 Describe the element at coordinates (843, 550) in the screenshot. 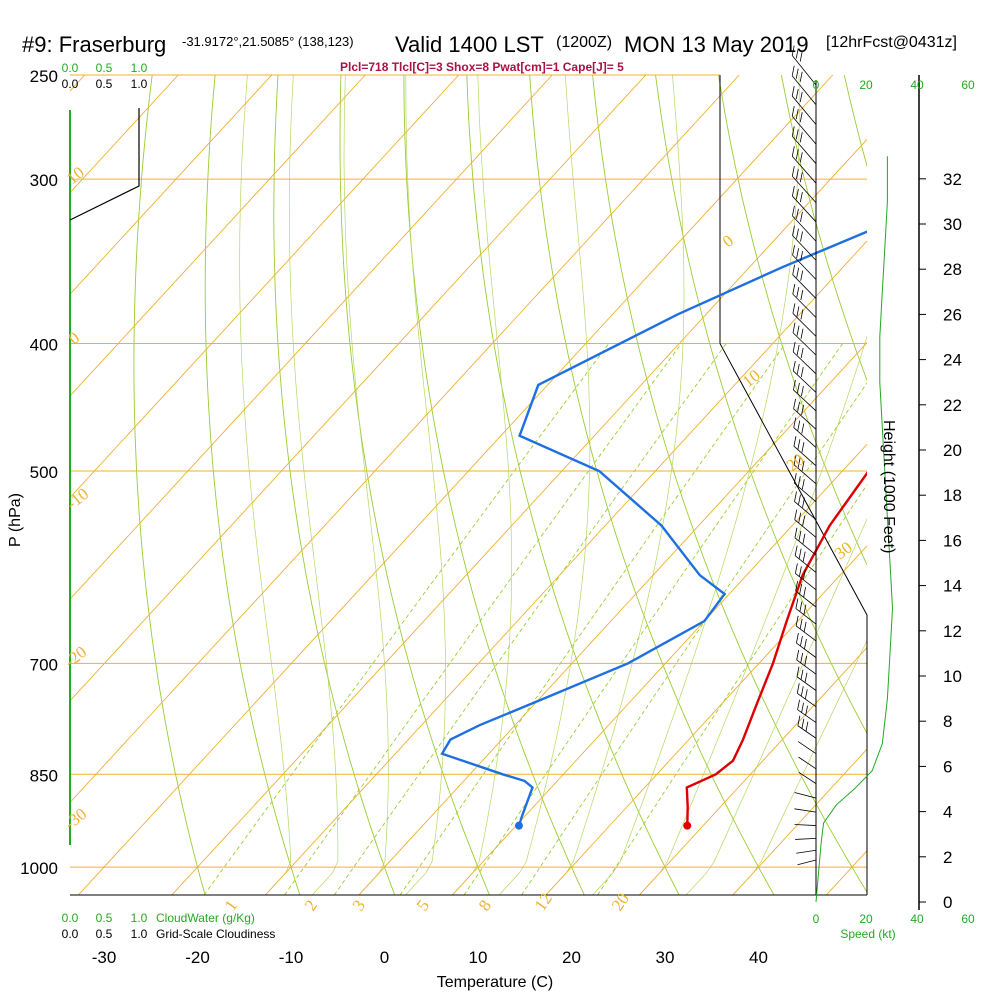

I see `isotherm-label: 30` at that location.